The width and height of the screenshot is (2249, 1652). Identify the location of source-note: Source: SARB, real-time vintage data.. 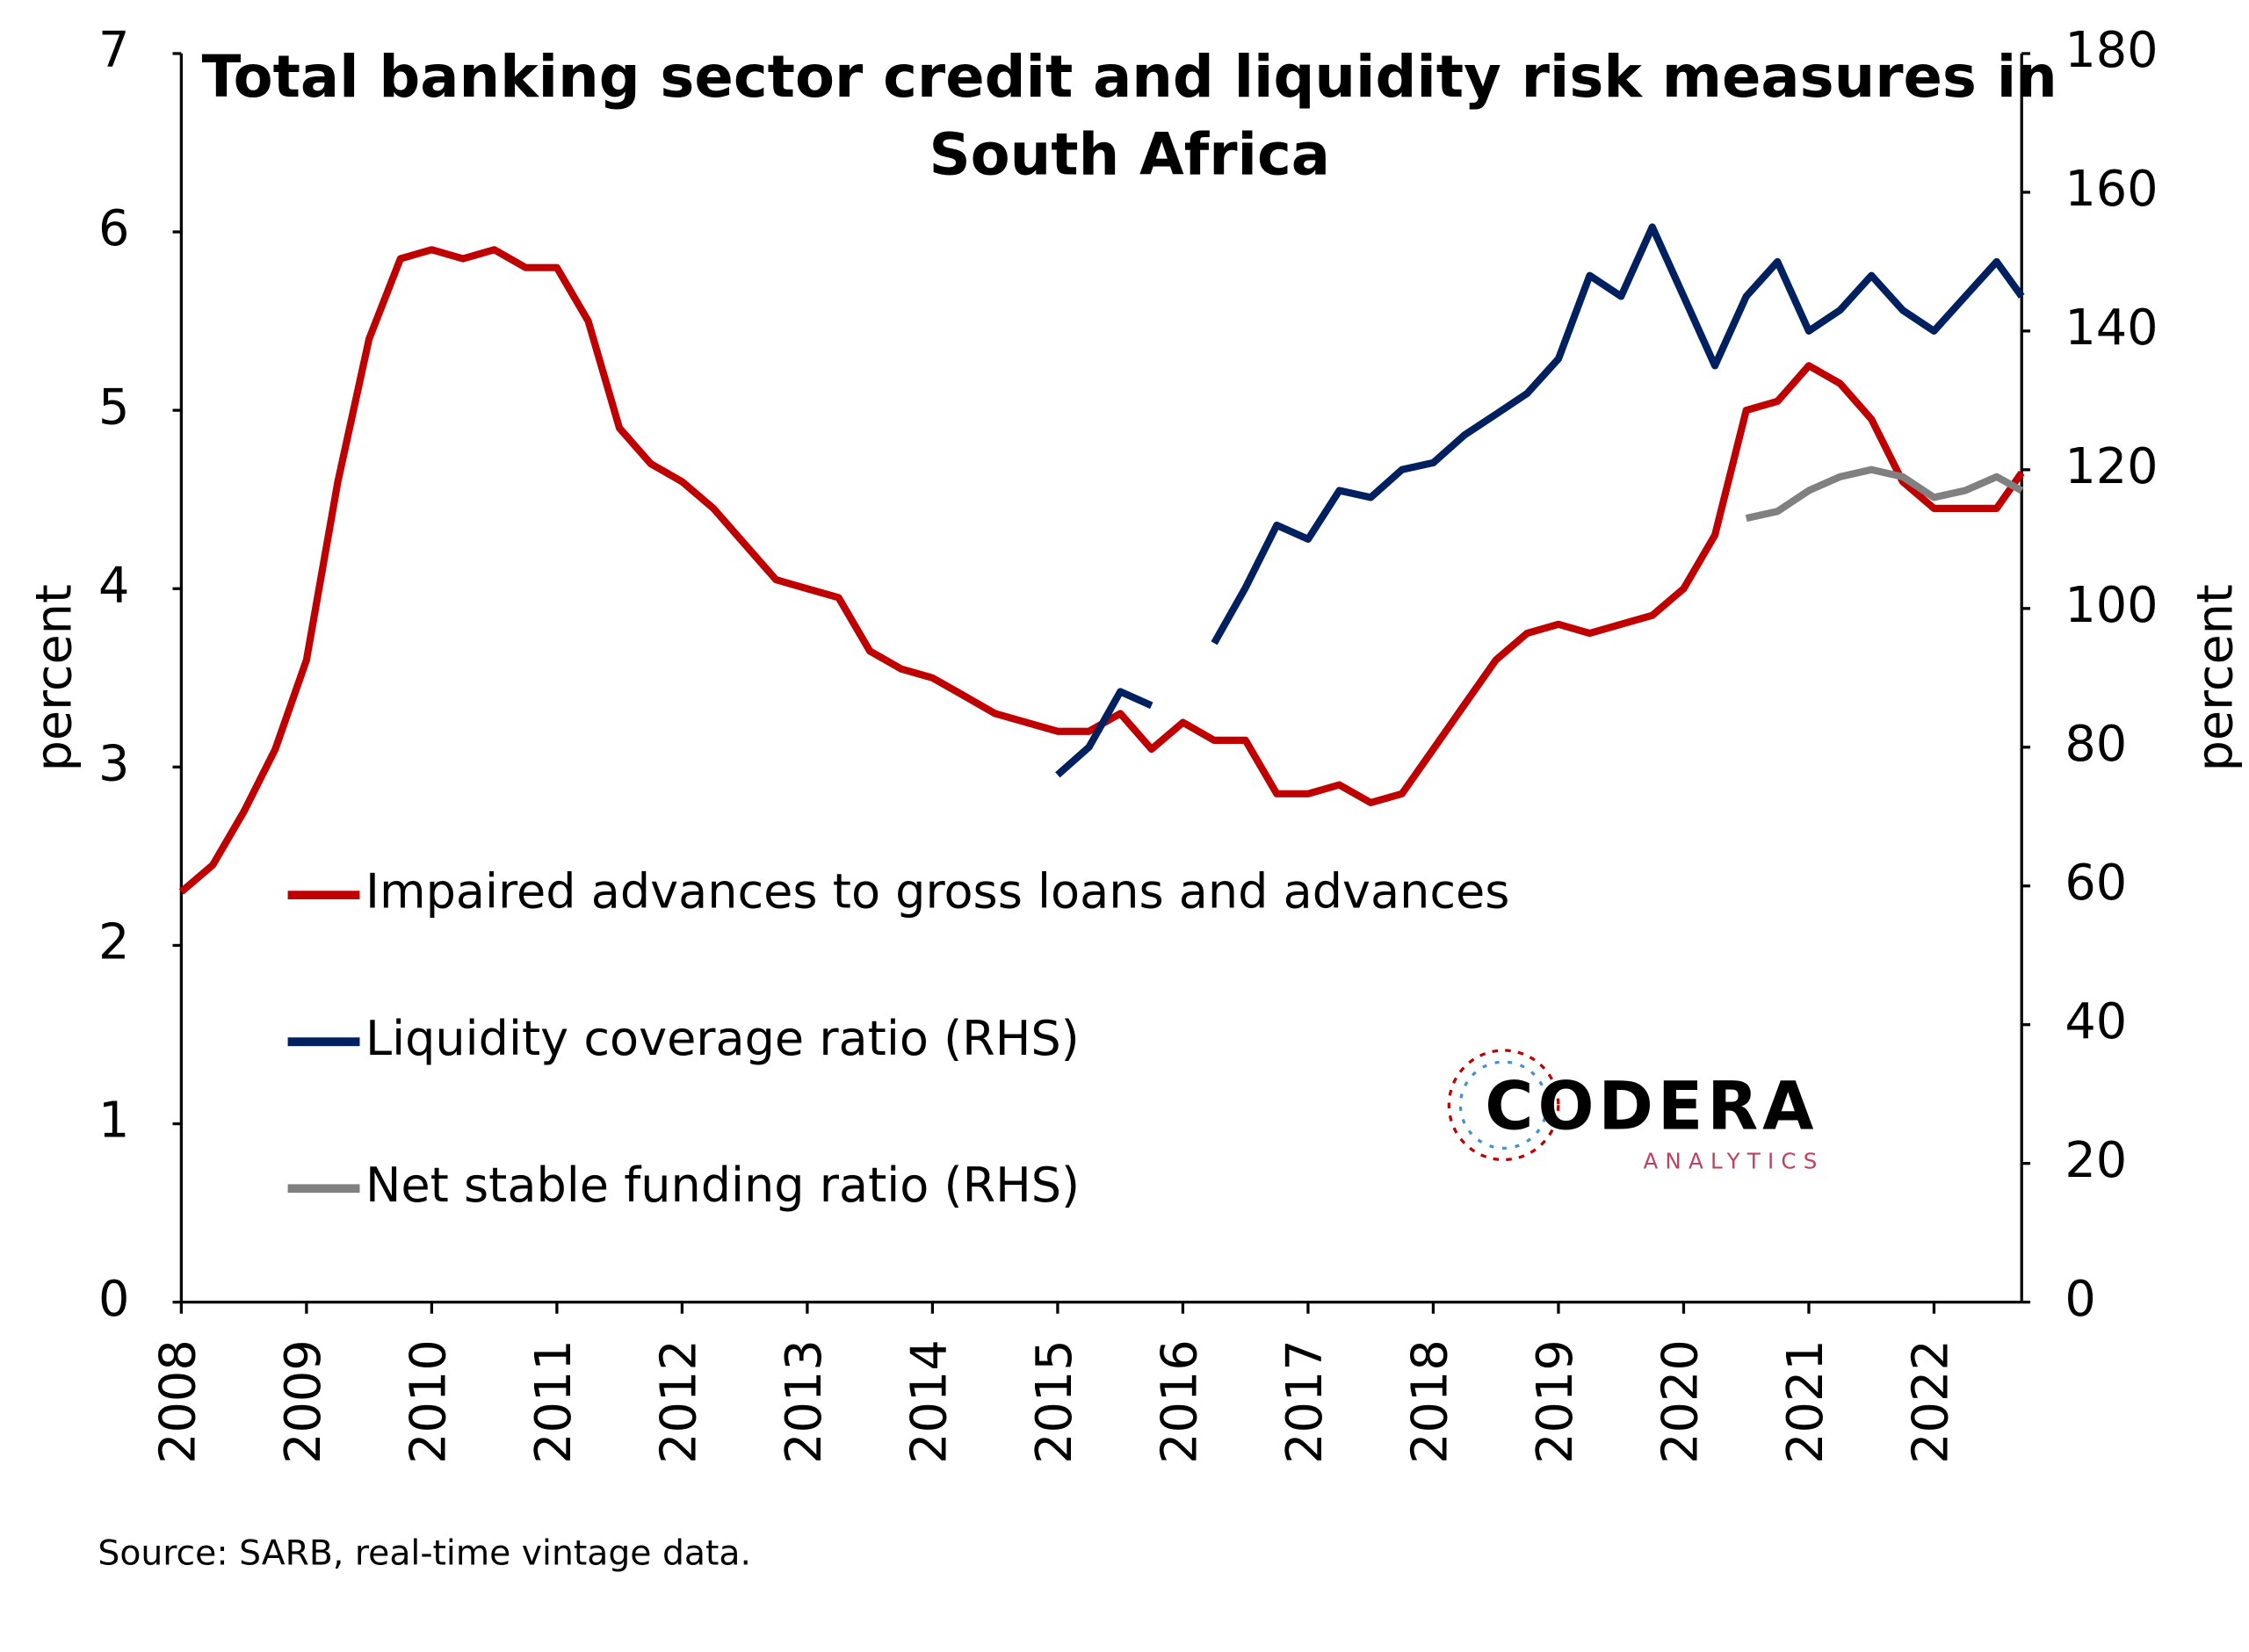
(424, 1553).